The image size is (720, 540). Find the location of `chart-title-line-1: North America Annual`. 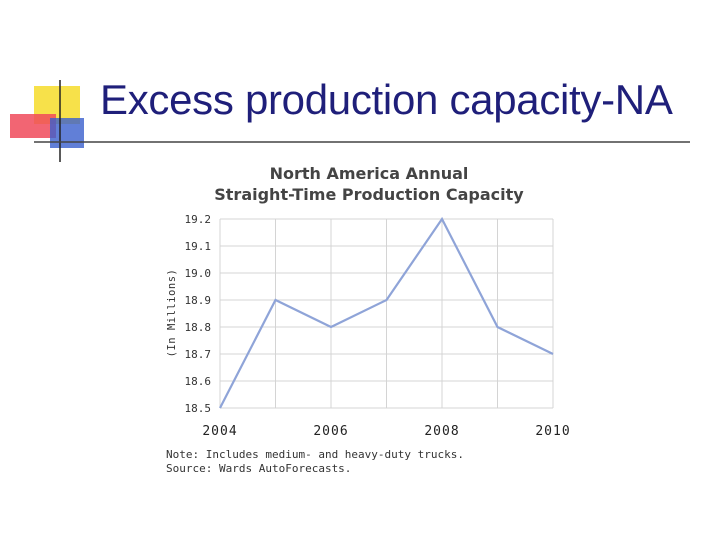

chart-title-line-1: North America Annual is located at coordinates (369, 173).